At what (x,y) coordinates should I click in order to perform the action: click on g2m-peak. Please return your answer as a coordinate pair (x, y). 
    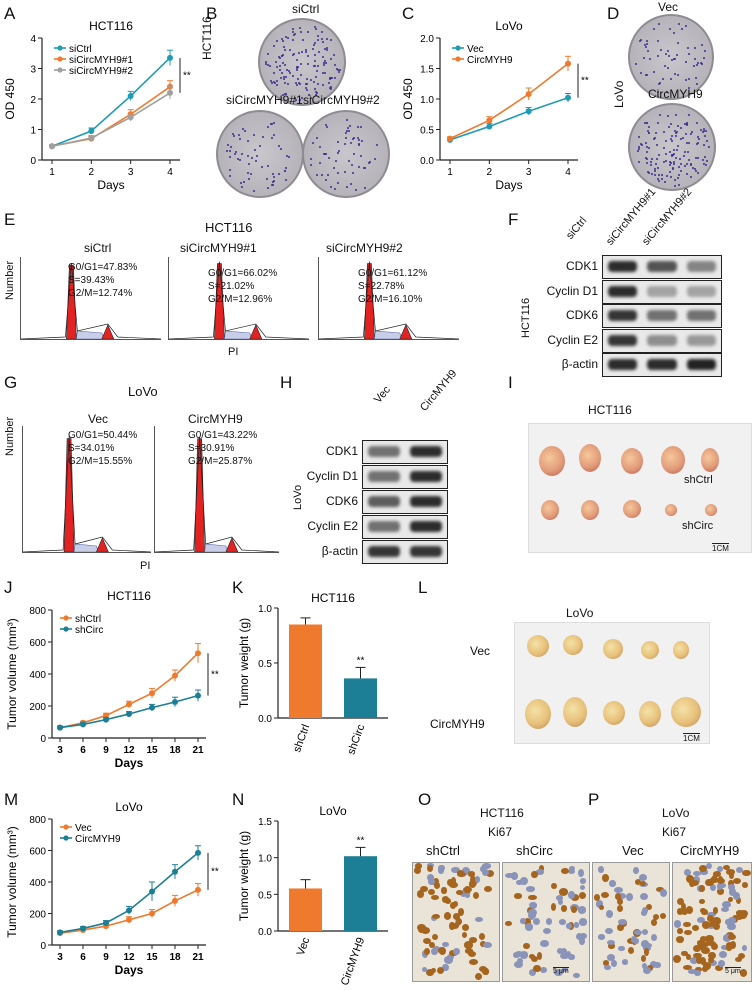
    Looking at the image, I should click on (406, 331).